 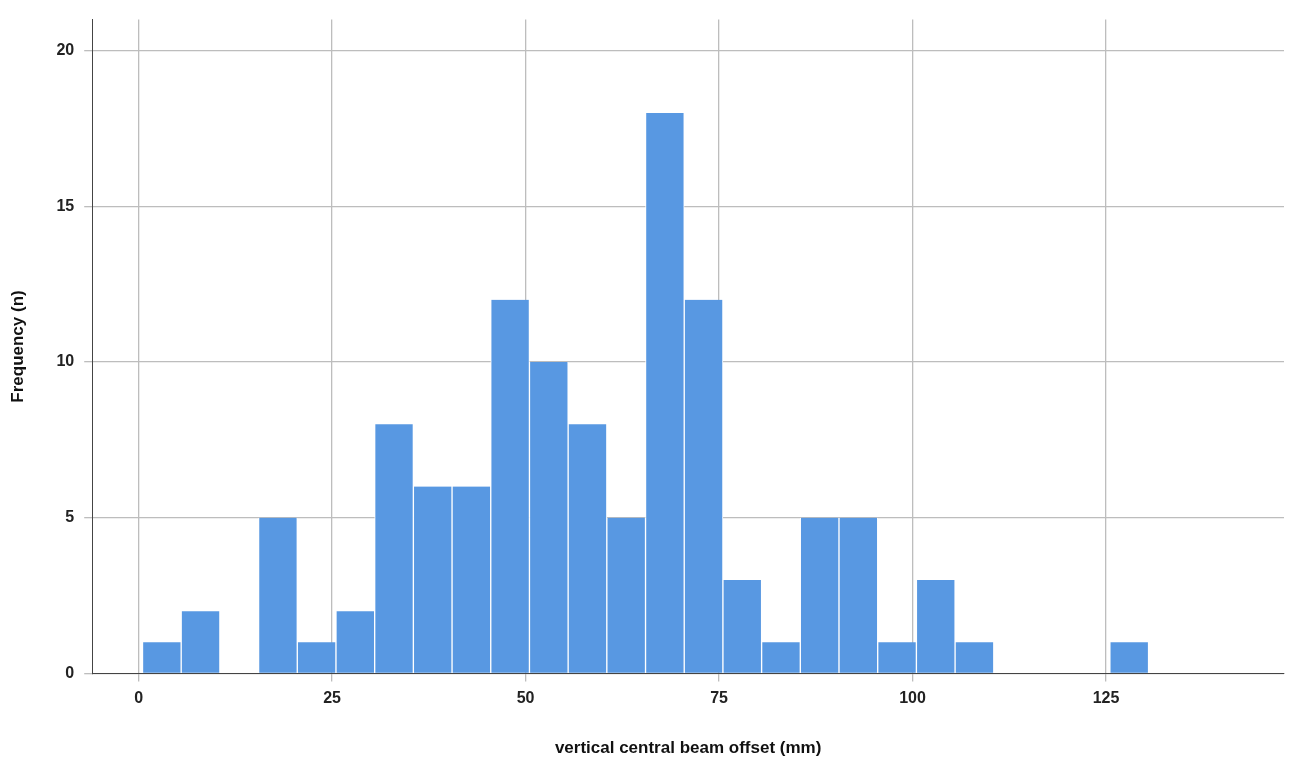 I want to click on x-tick-label: 25, so click(x=332, y=698).